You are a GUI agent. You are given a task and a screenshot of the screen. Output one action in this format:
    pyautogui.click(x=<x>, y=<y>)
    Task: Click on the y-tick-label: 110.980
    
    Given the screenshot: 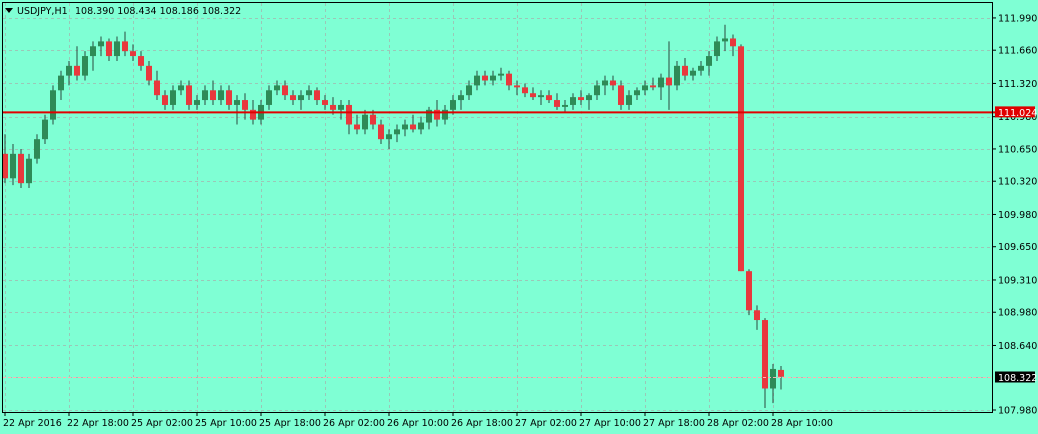 What is the action you would take?
    pyautogui.click(x=1017, y=117)
    